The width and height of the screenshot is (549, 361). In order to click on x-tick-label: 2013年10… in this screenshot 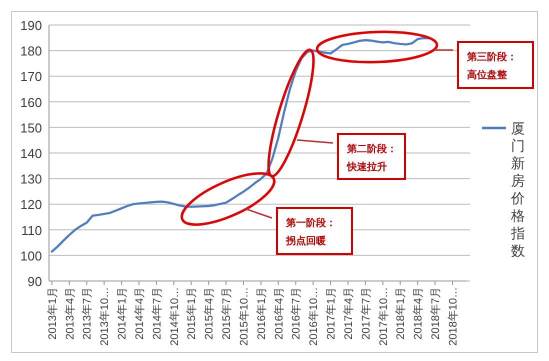, I will do `click(105, 316)`.